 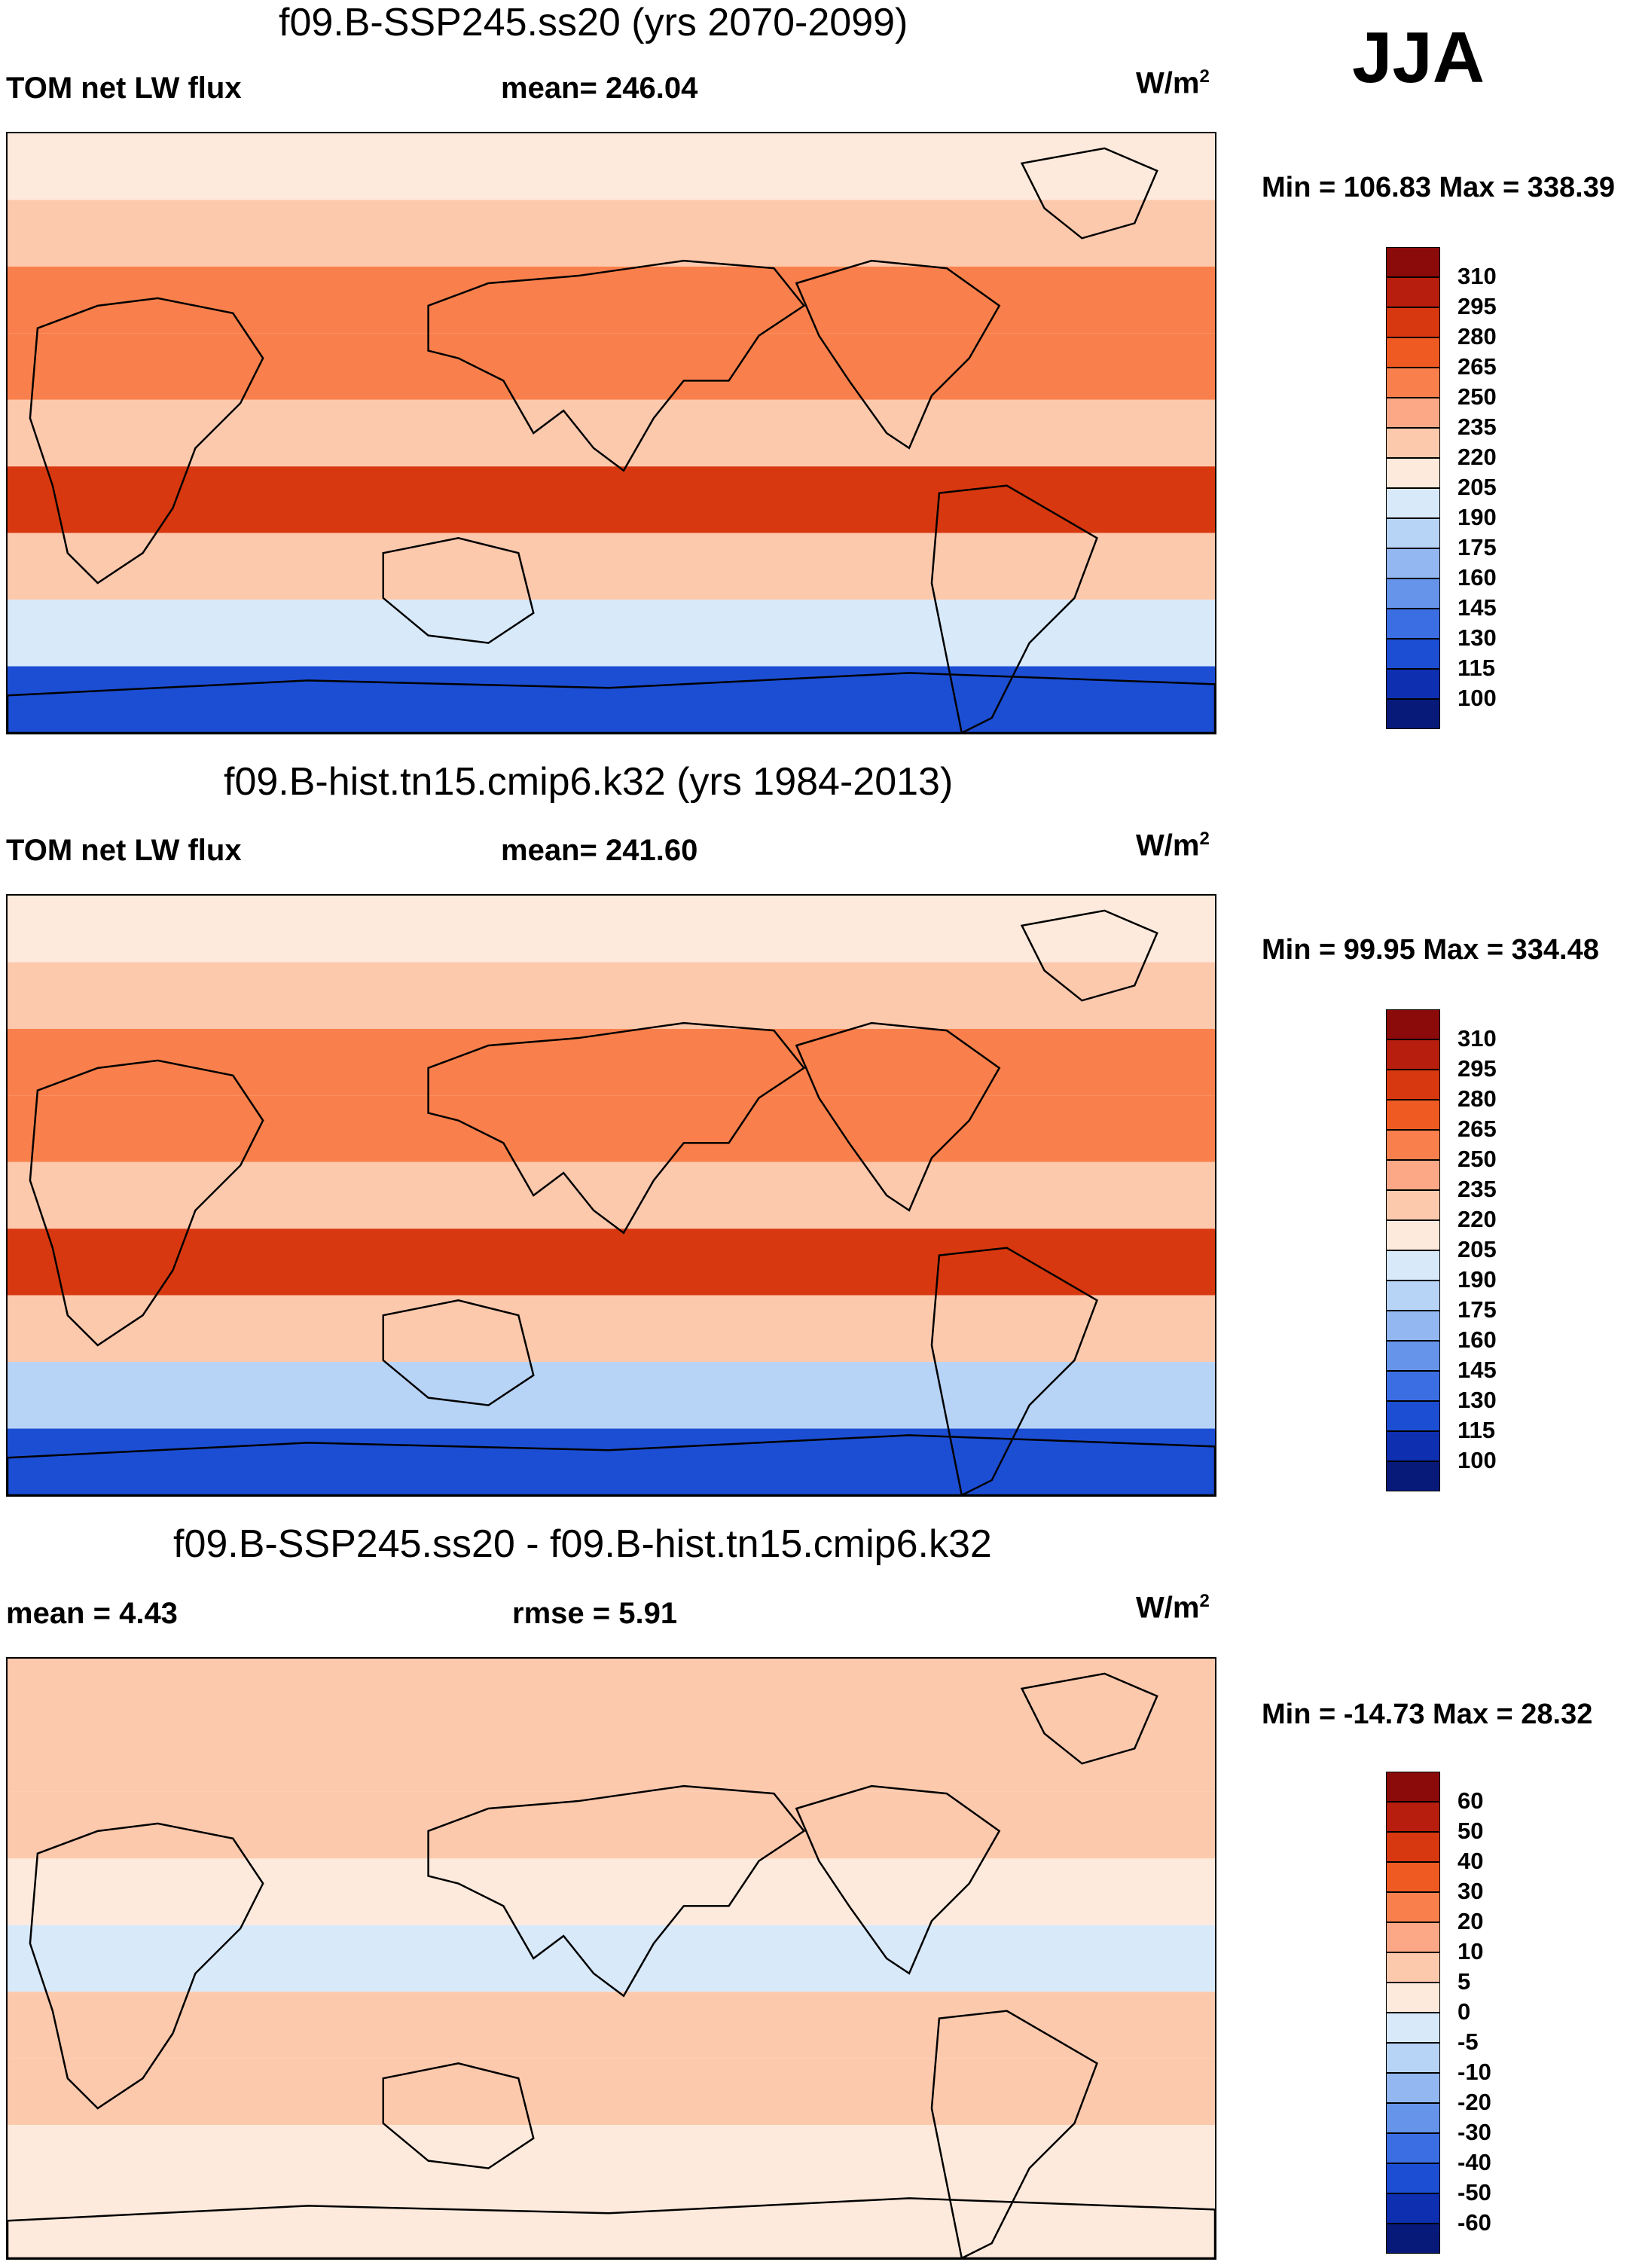 What do you see at coordinates (1477, 337) in the screenshot?
I see `colorbar-tick-label: 280` at bounding box center [1477, 337].